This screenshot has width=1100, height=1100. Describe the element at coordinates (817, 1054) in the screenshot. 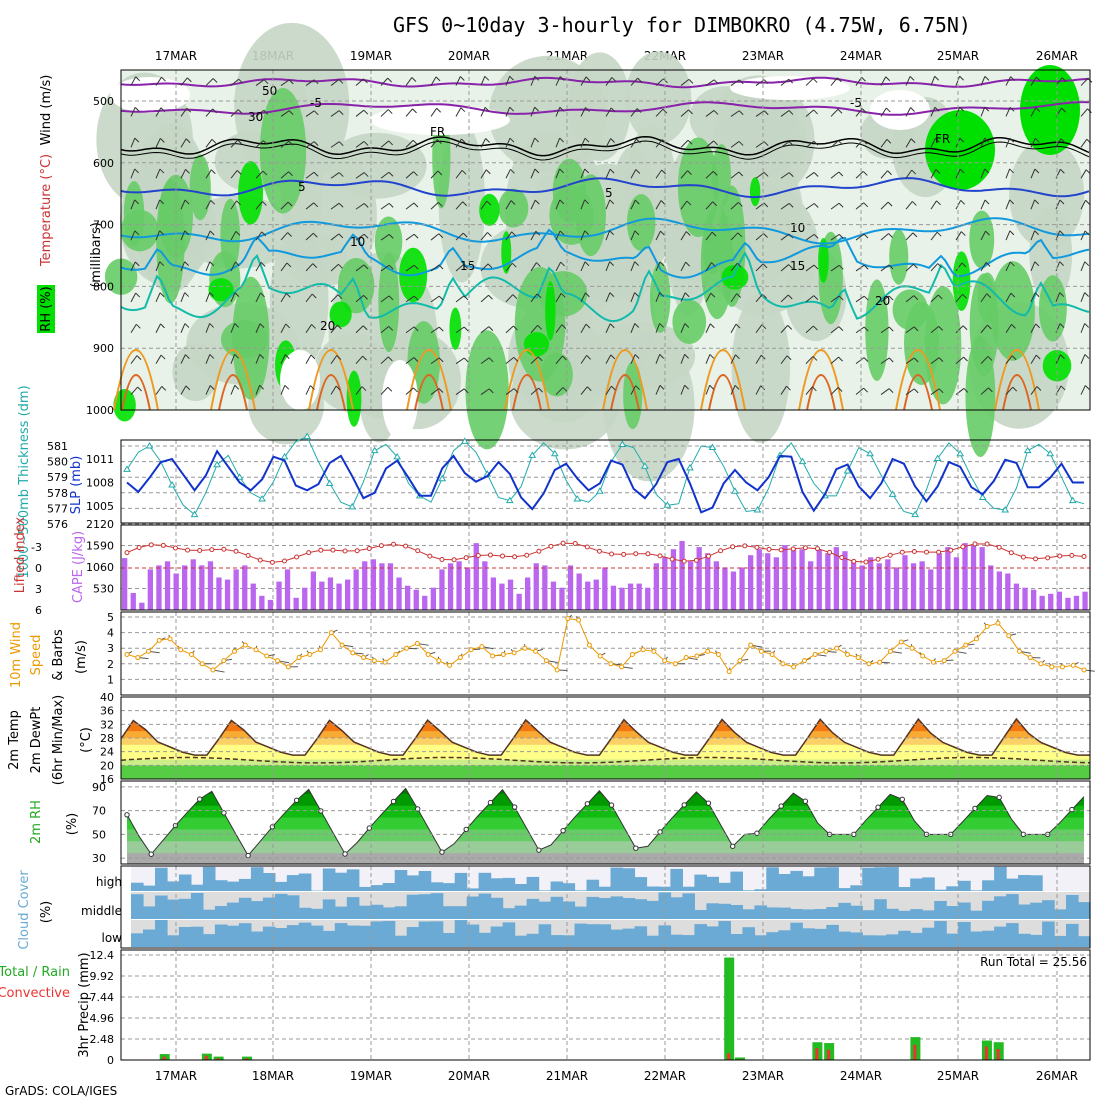

I see `precip-bar-convective` at that location.